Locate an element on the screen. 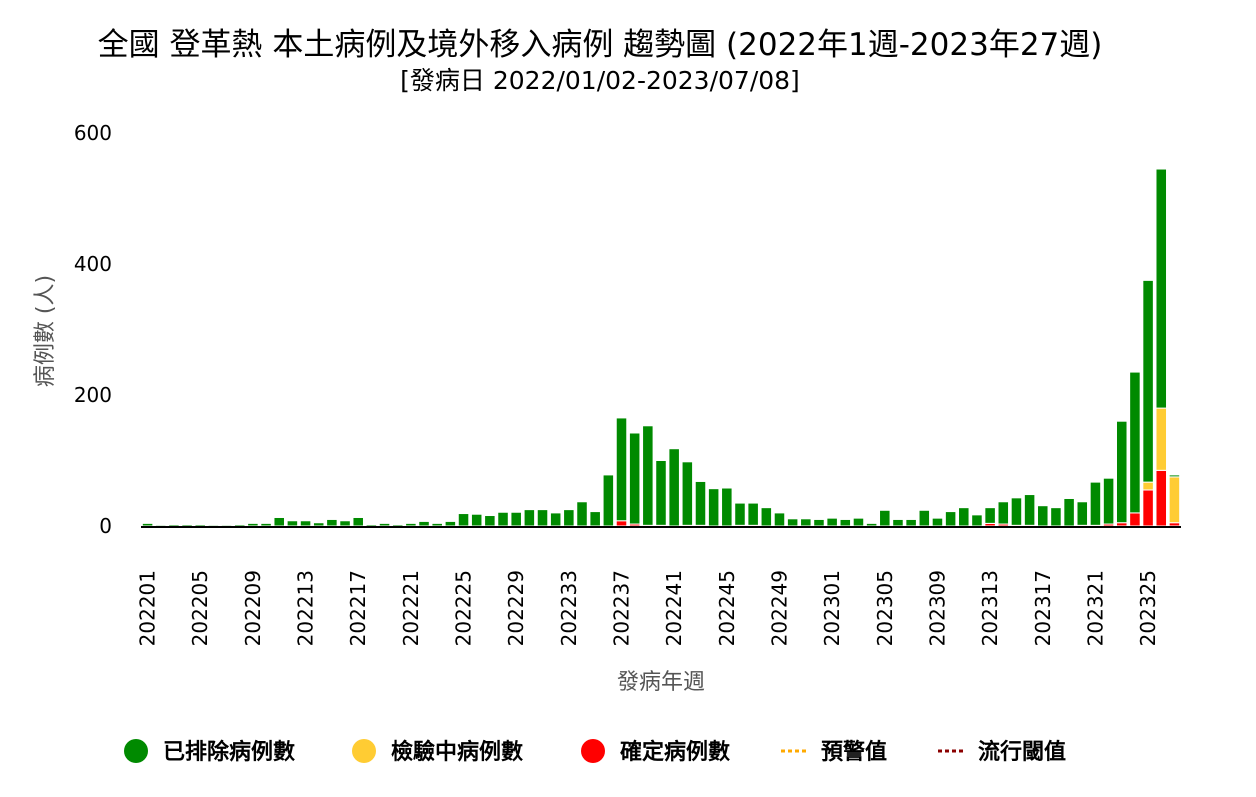 The width and height of the screenshot is (1256, 797). legend-label: 已排除病例數 is located at coordinates (229, 752).